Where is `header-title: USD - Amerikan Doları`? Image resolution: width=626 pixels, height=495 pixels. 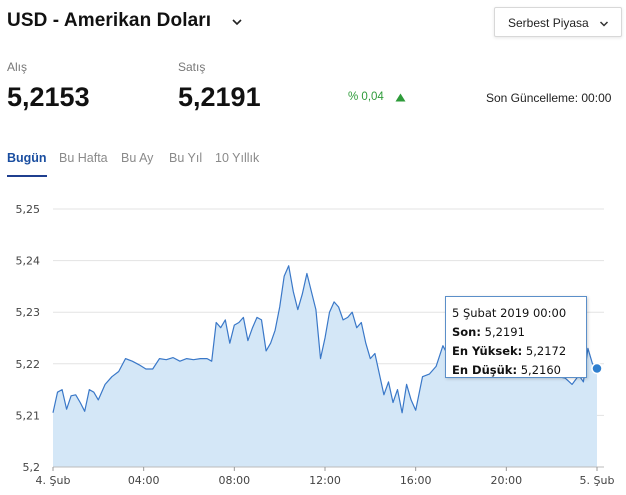 header-title: USD - Amerikan Doları is located at coordinates (109, 20).